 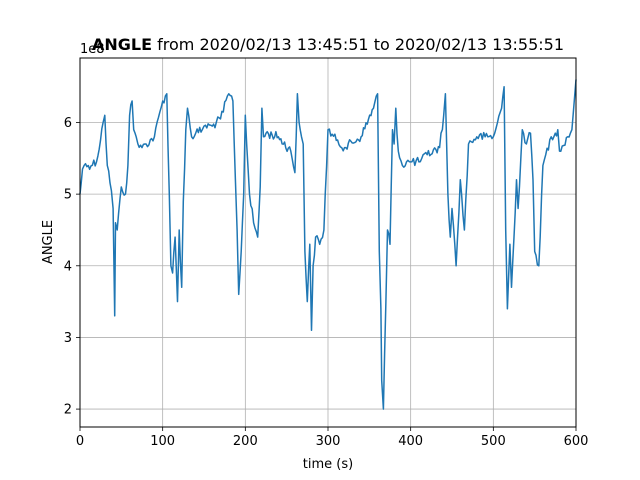 I want to click on x-tick-label: 100, so click(x=162, y=441).